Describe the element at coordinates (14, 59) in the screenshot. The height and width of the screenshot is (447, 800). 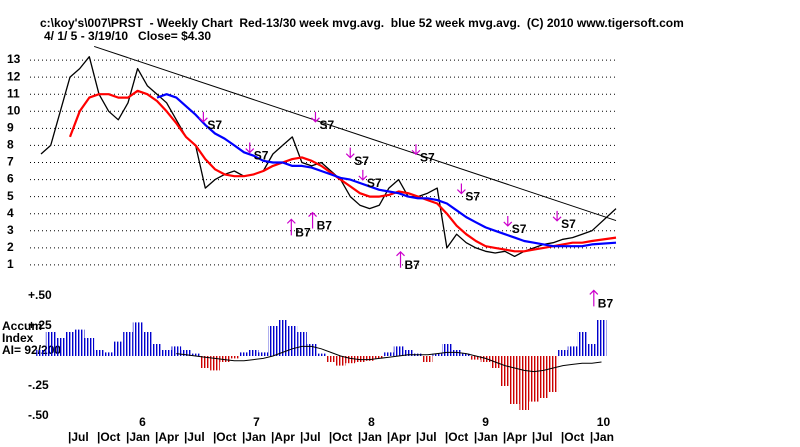
I see `y-tick-label: 13` at that location.